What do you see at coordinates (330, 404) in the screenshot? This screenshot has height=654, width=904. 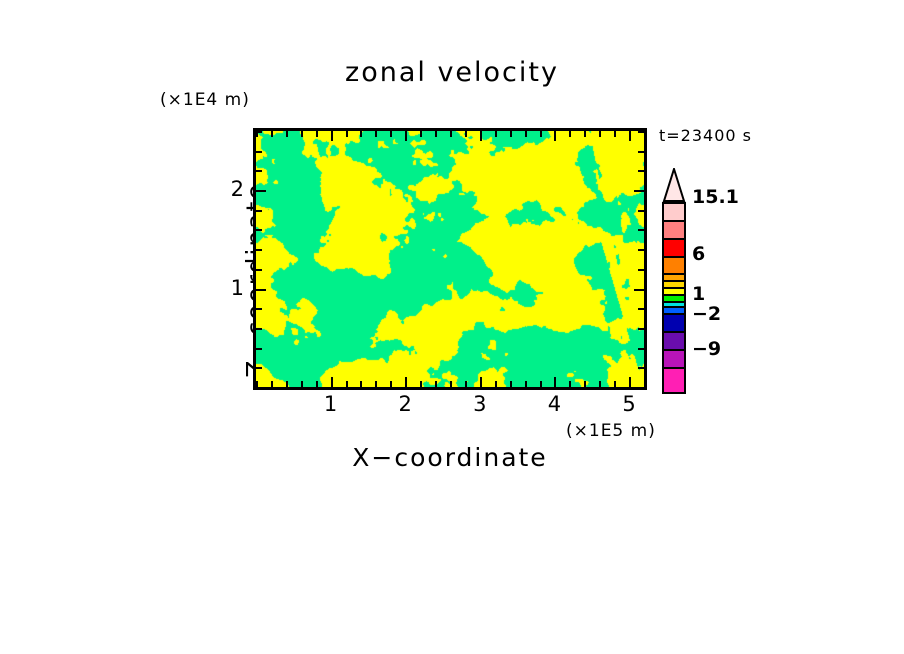 I see `x-tick-label: 1` at bounding box center [330, 404].